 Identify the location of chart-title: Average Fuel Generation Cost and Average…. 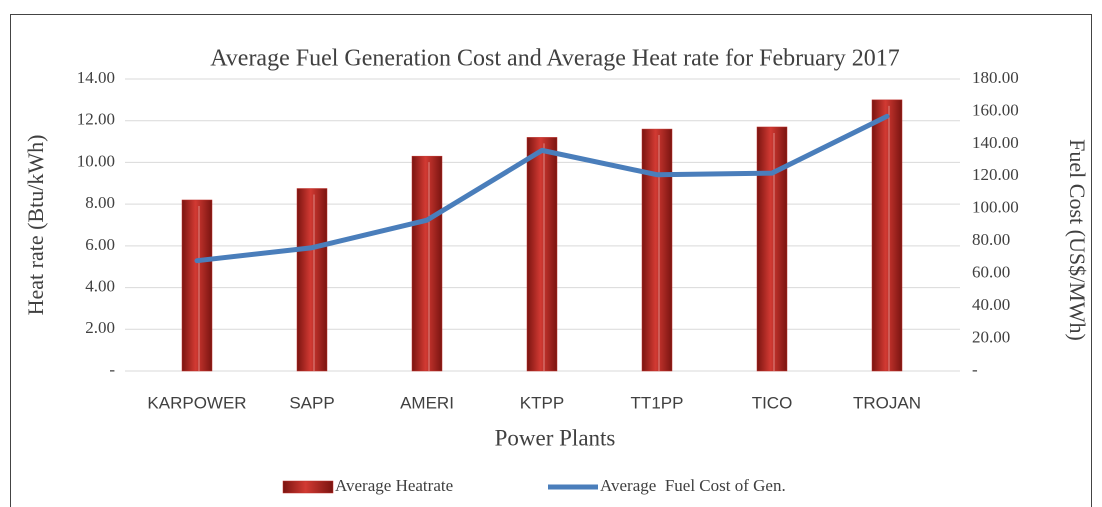
(555, 59).